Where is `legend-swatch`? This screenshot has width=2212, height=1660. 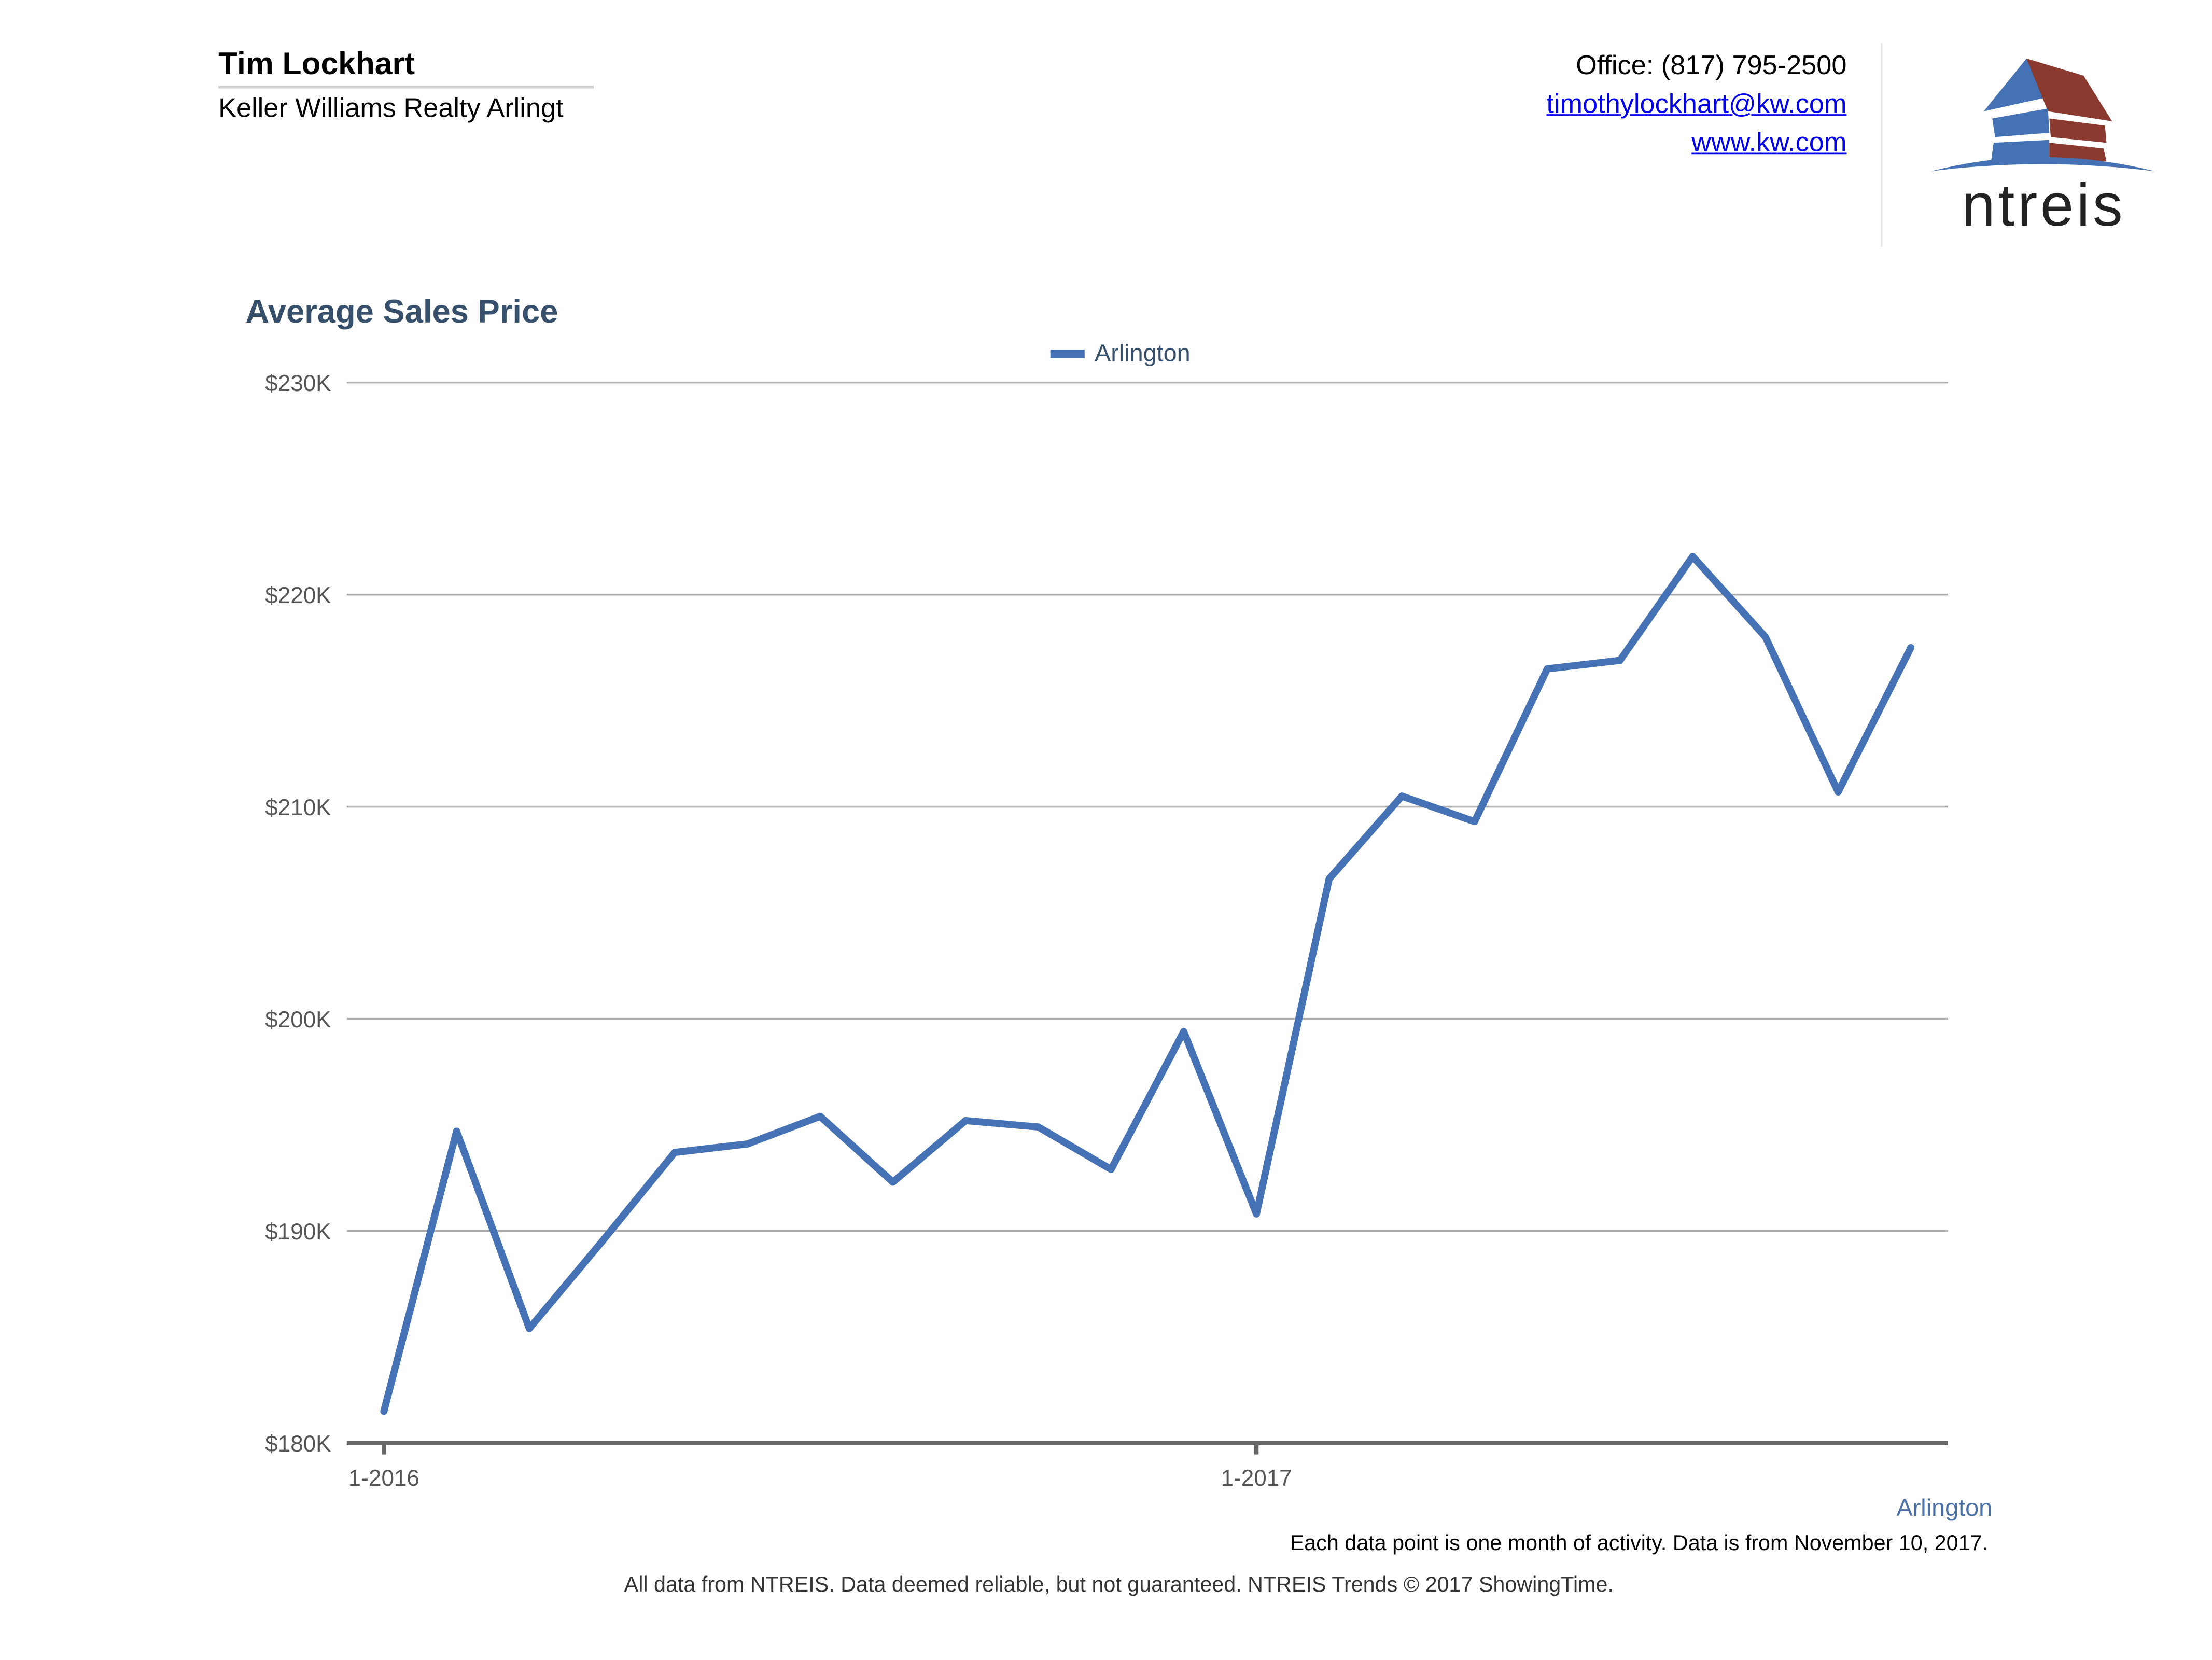
legend-swatch is located at coordinates (1067, 354).